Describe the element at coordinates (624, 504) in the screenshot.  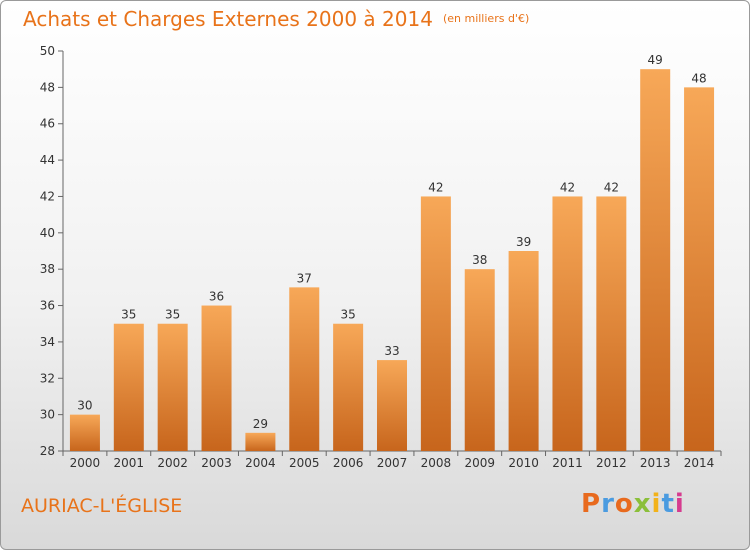
I see `logo-letter: o` at that location.